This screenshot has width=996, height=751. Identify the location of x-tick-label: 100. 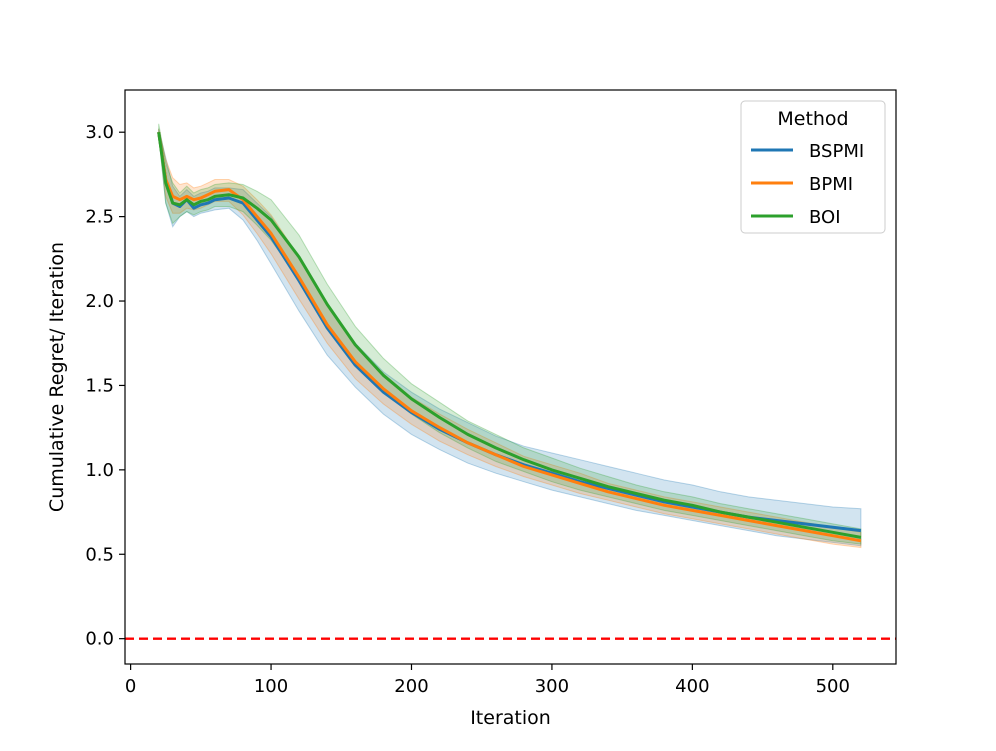
(271, 686).